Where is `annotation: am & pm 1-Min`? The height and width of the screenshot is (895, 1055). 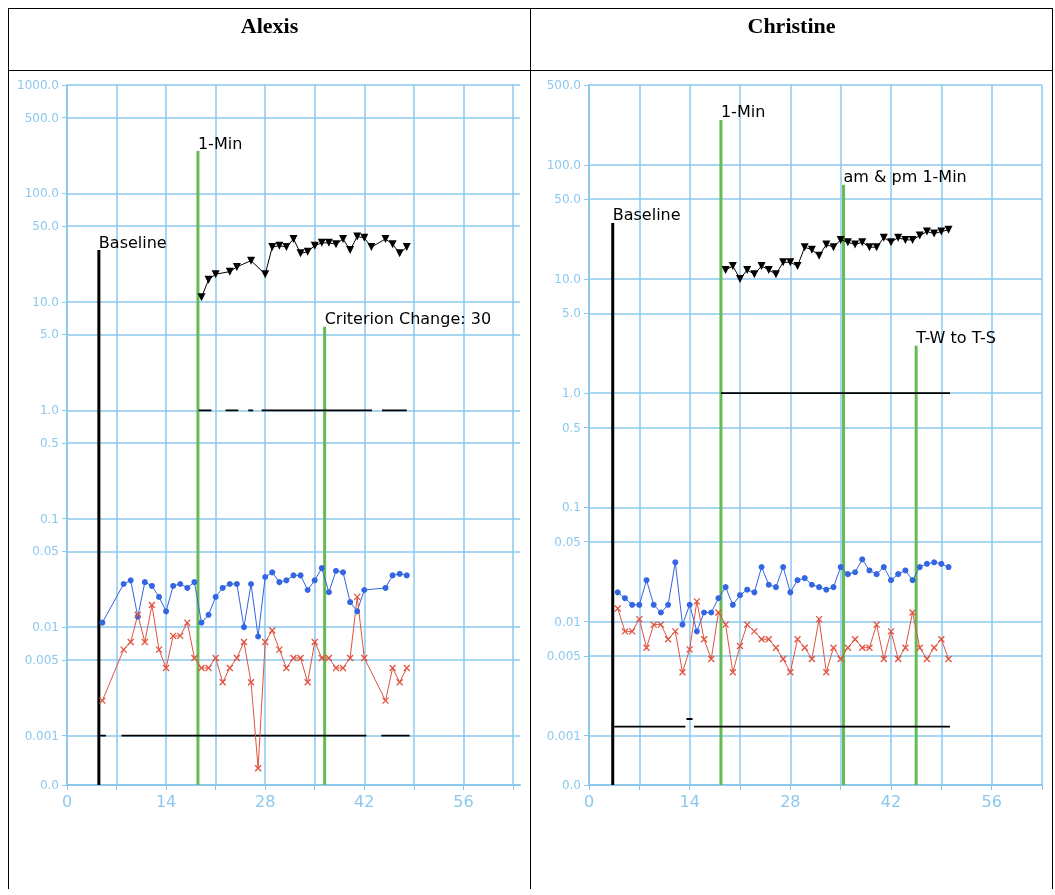
annotation: am & pm 1-Min is located at coordinates (905, 177).